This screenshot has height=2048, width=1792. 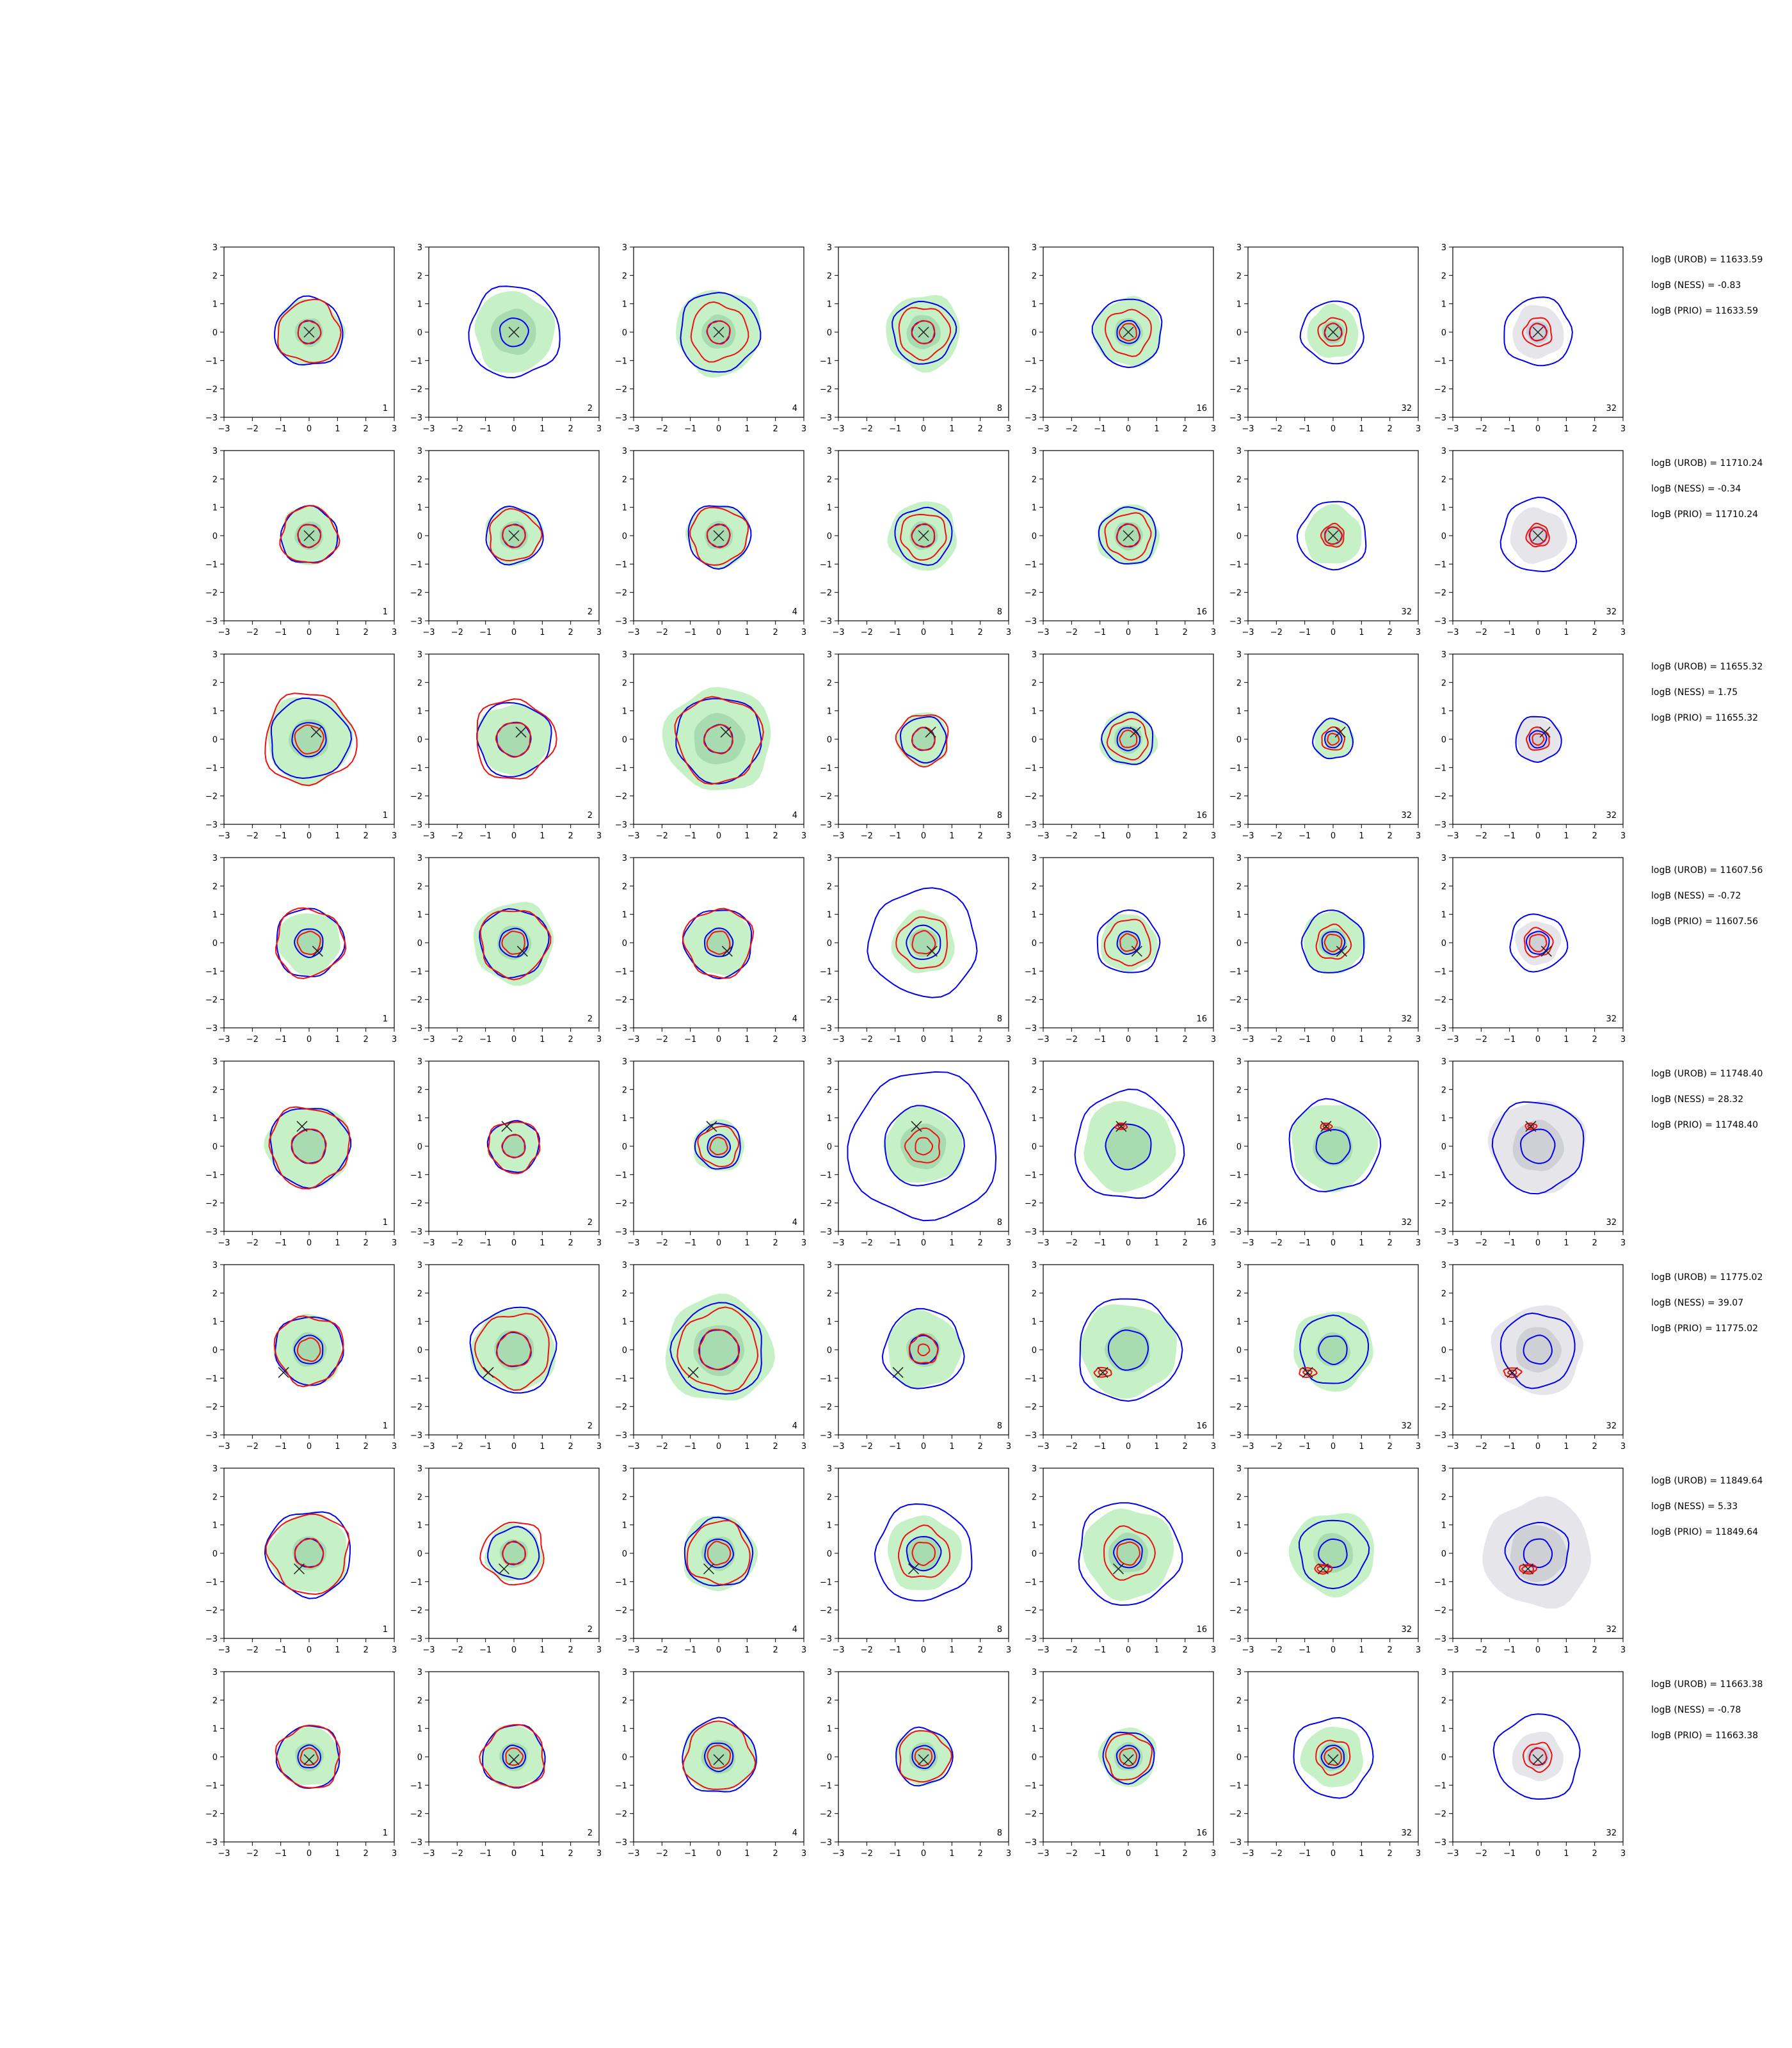 I want to click on density-fill-inner, so click(x=1333, y=1757).